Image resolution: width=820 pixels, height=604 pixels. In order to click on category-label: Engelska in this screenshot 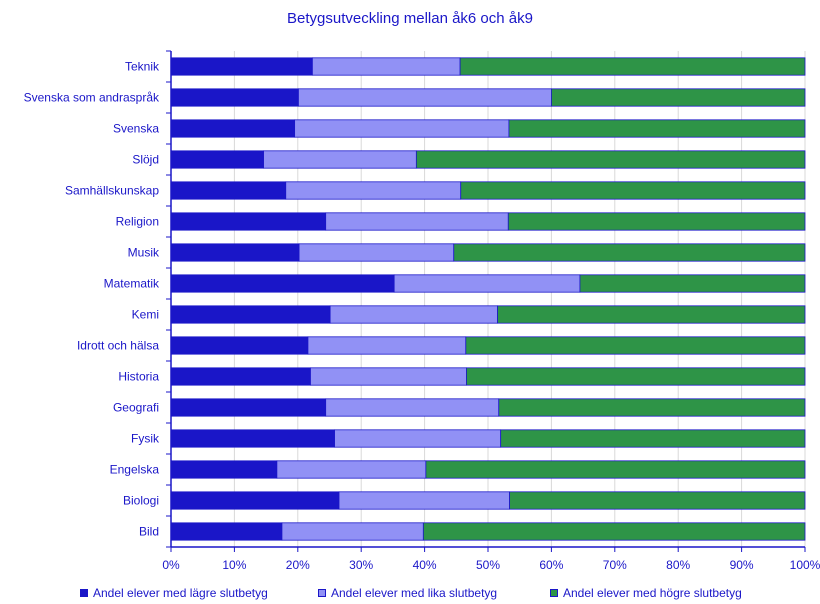, I will do `click(135, 470)`.